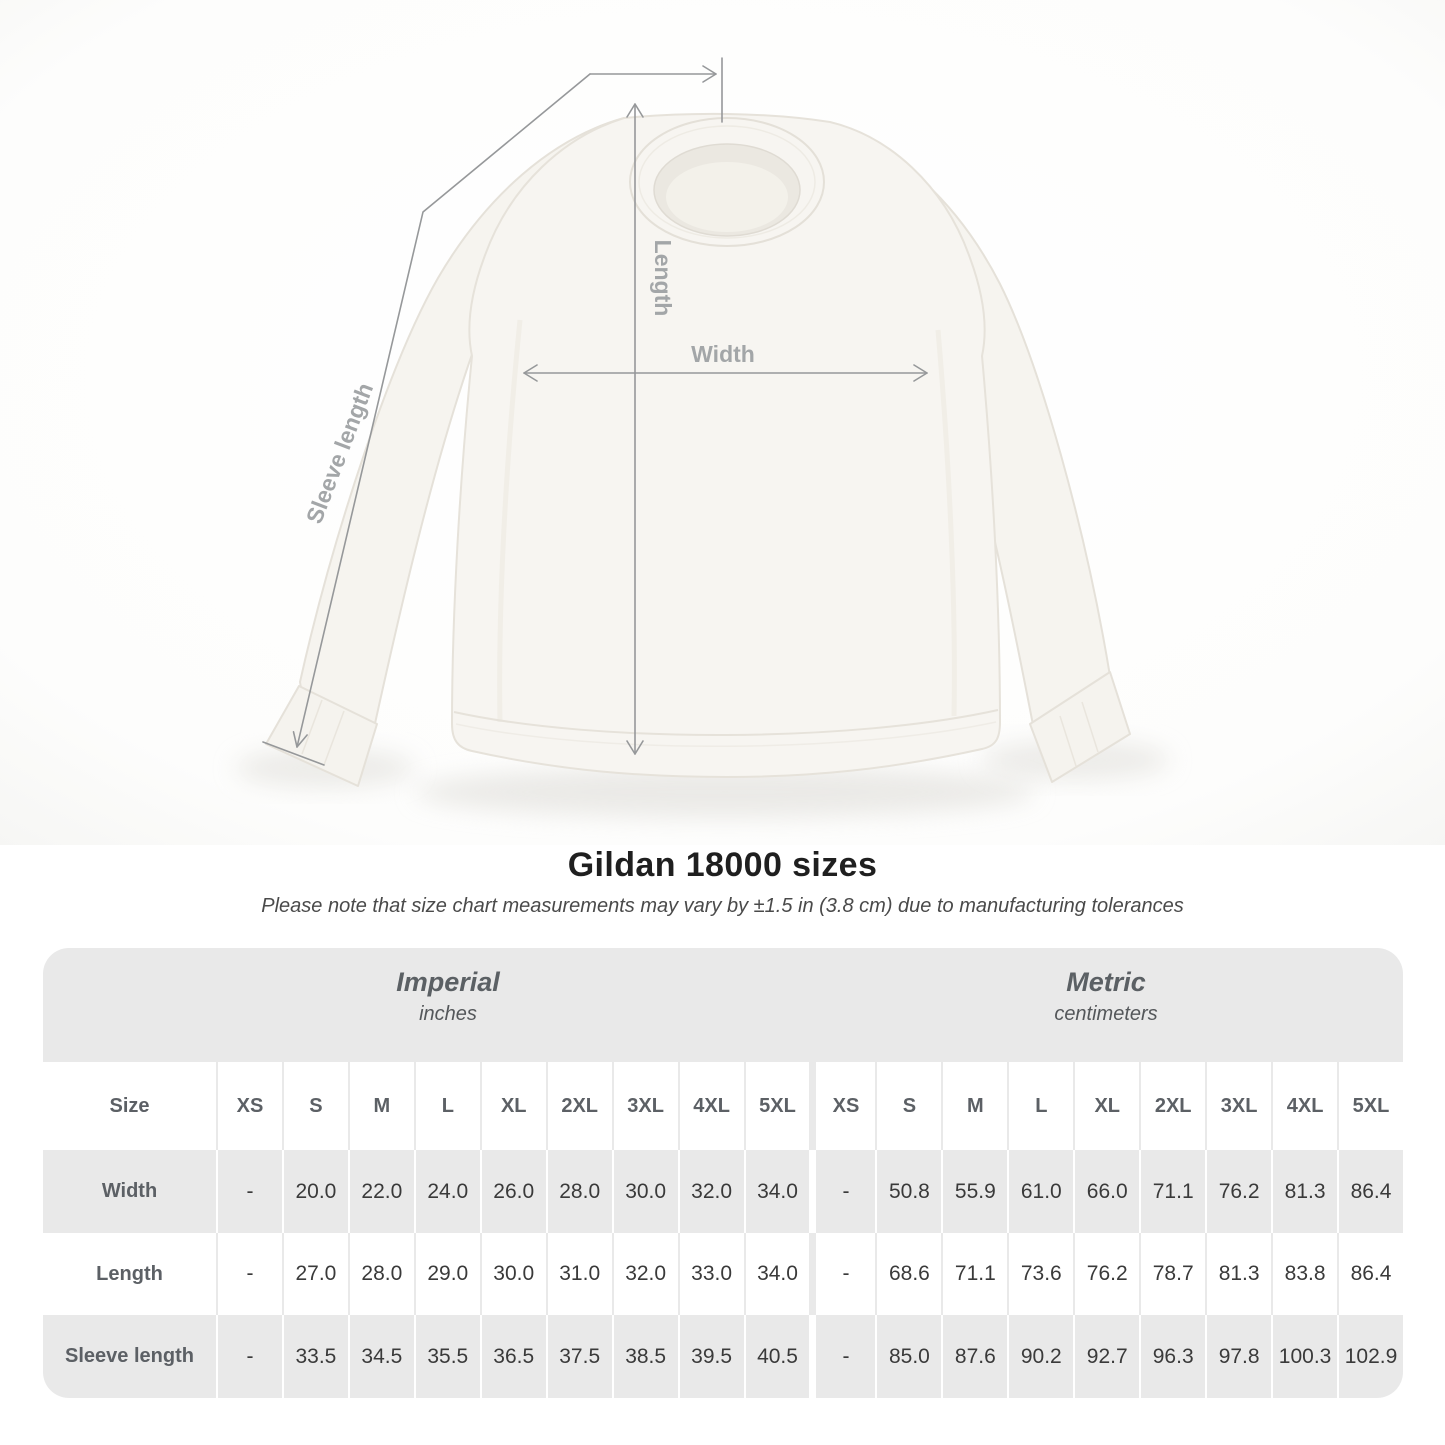  I want to click on width-arrow, so click(725, 373).